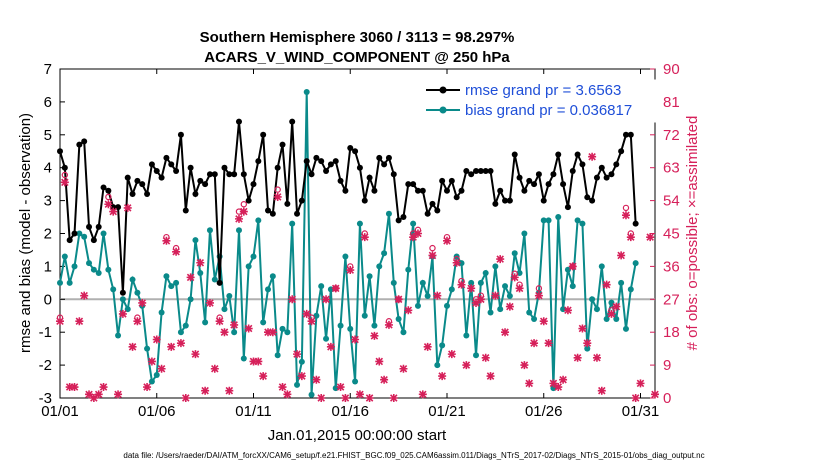 The width and height of the screenshot is (830, 470). Describe the element at coordinates (671, 69) in the screenshot. I see `y-right-tick-label: 90` at that location.